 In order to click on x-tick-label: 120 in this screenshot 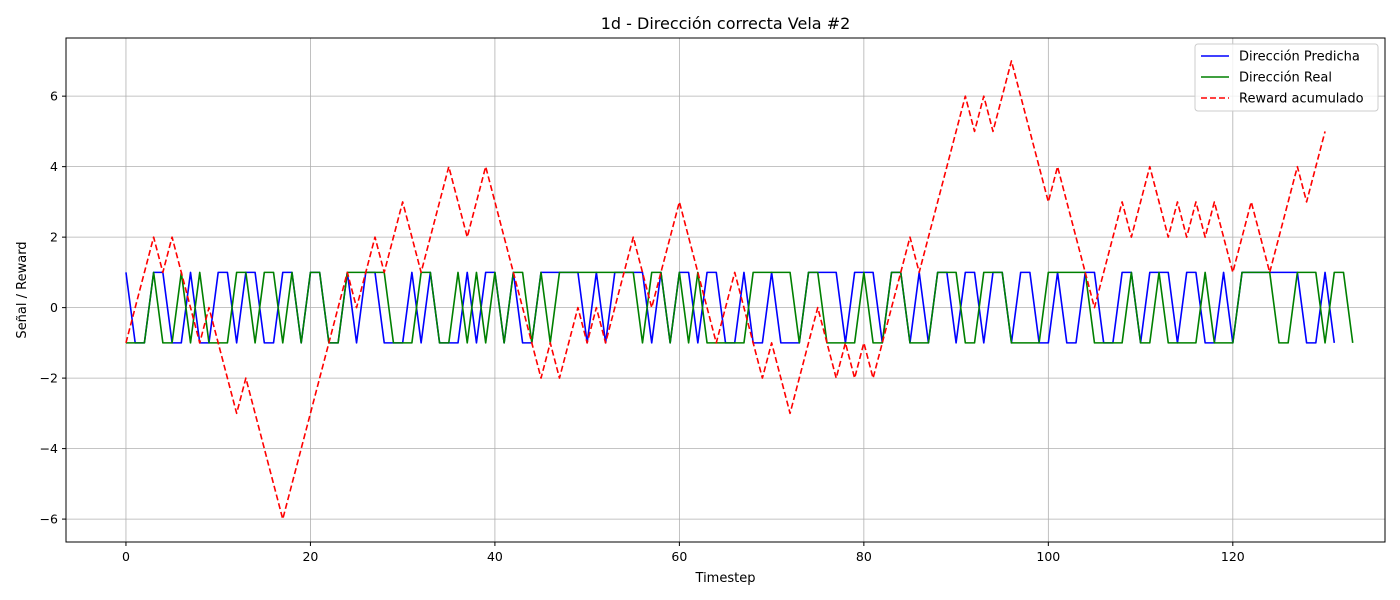, I will do `click(1233, 556)`.